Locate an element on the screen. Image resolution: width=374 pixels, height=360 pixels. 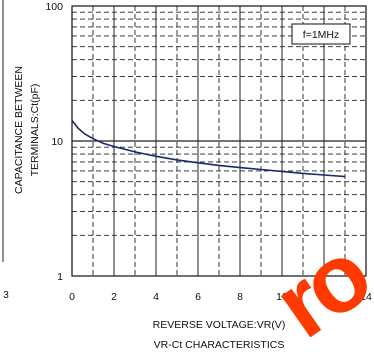
chart-title: VR-Ct CHARACTERISTICS is located at coordinates (219, 345).